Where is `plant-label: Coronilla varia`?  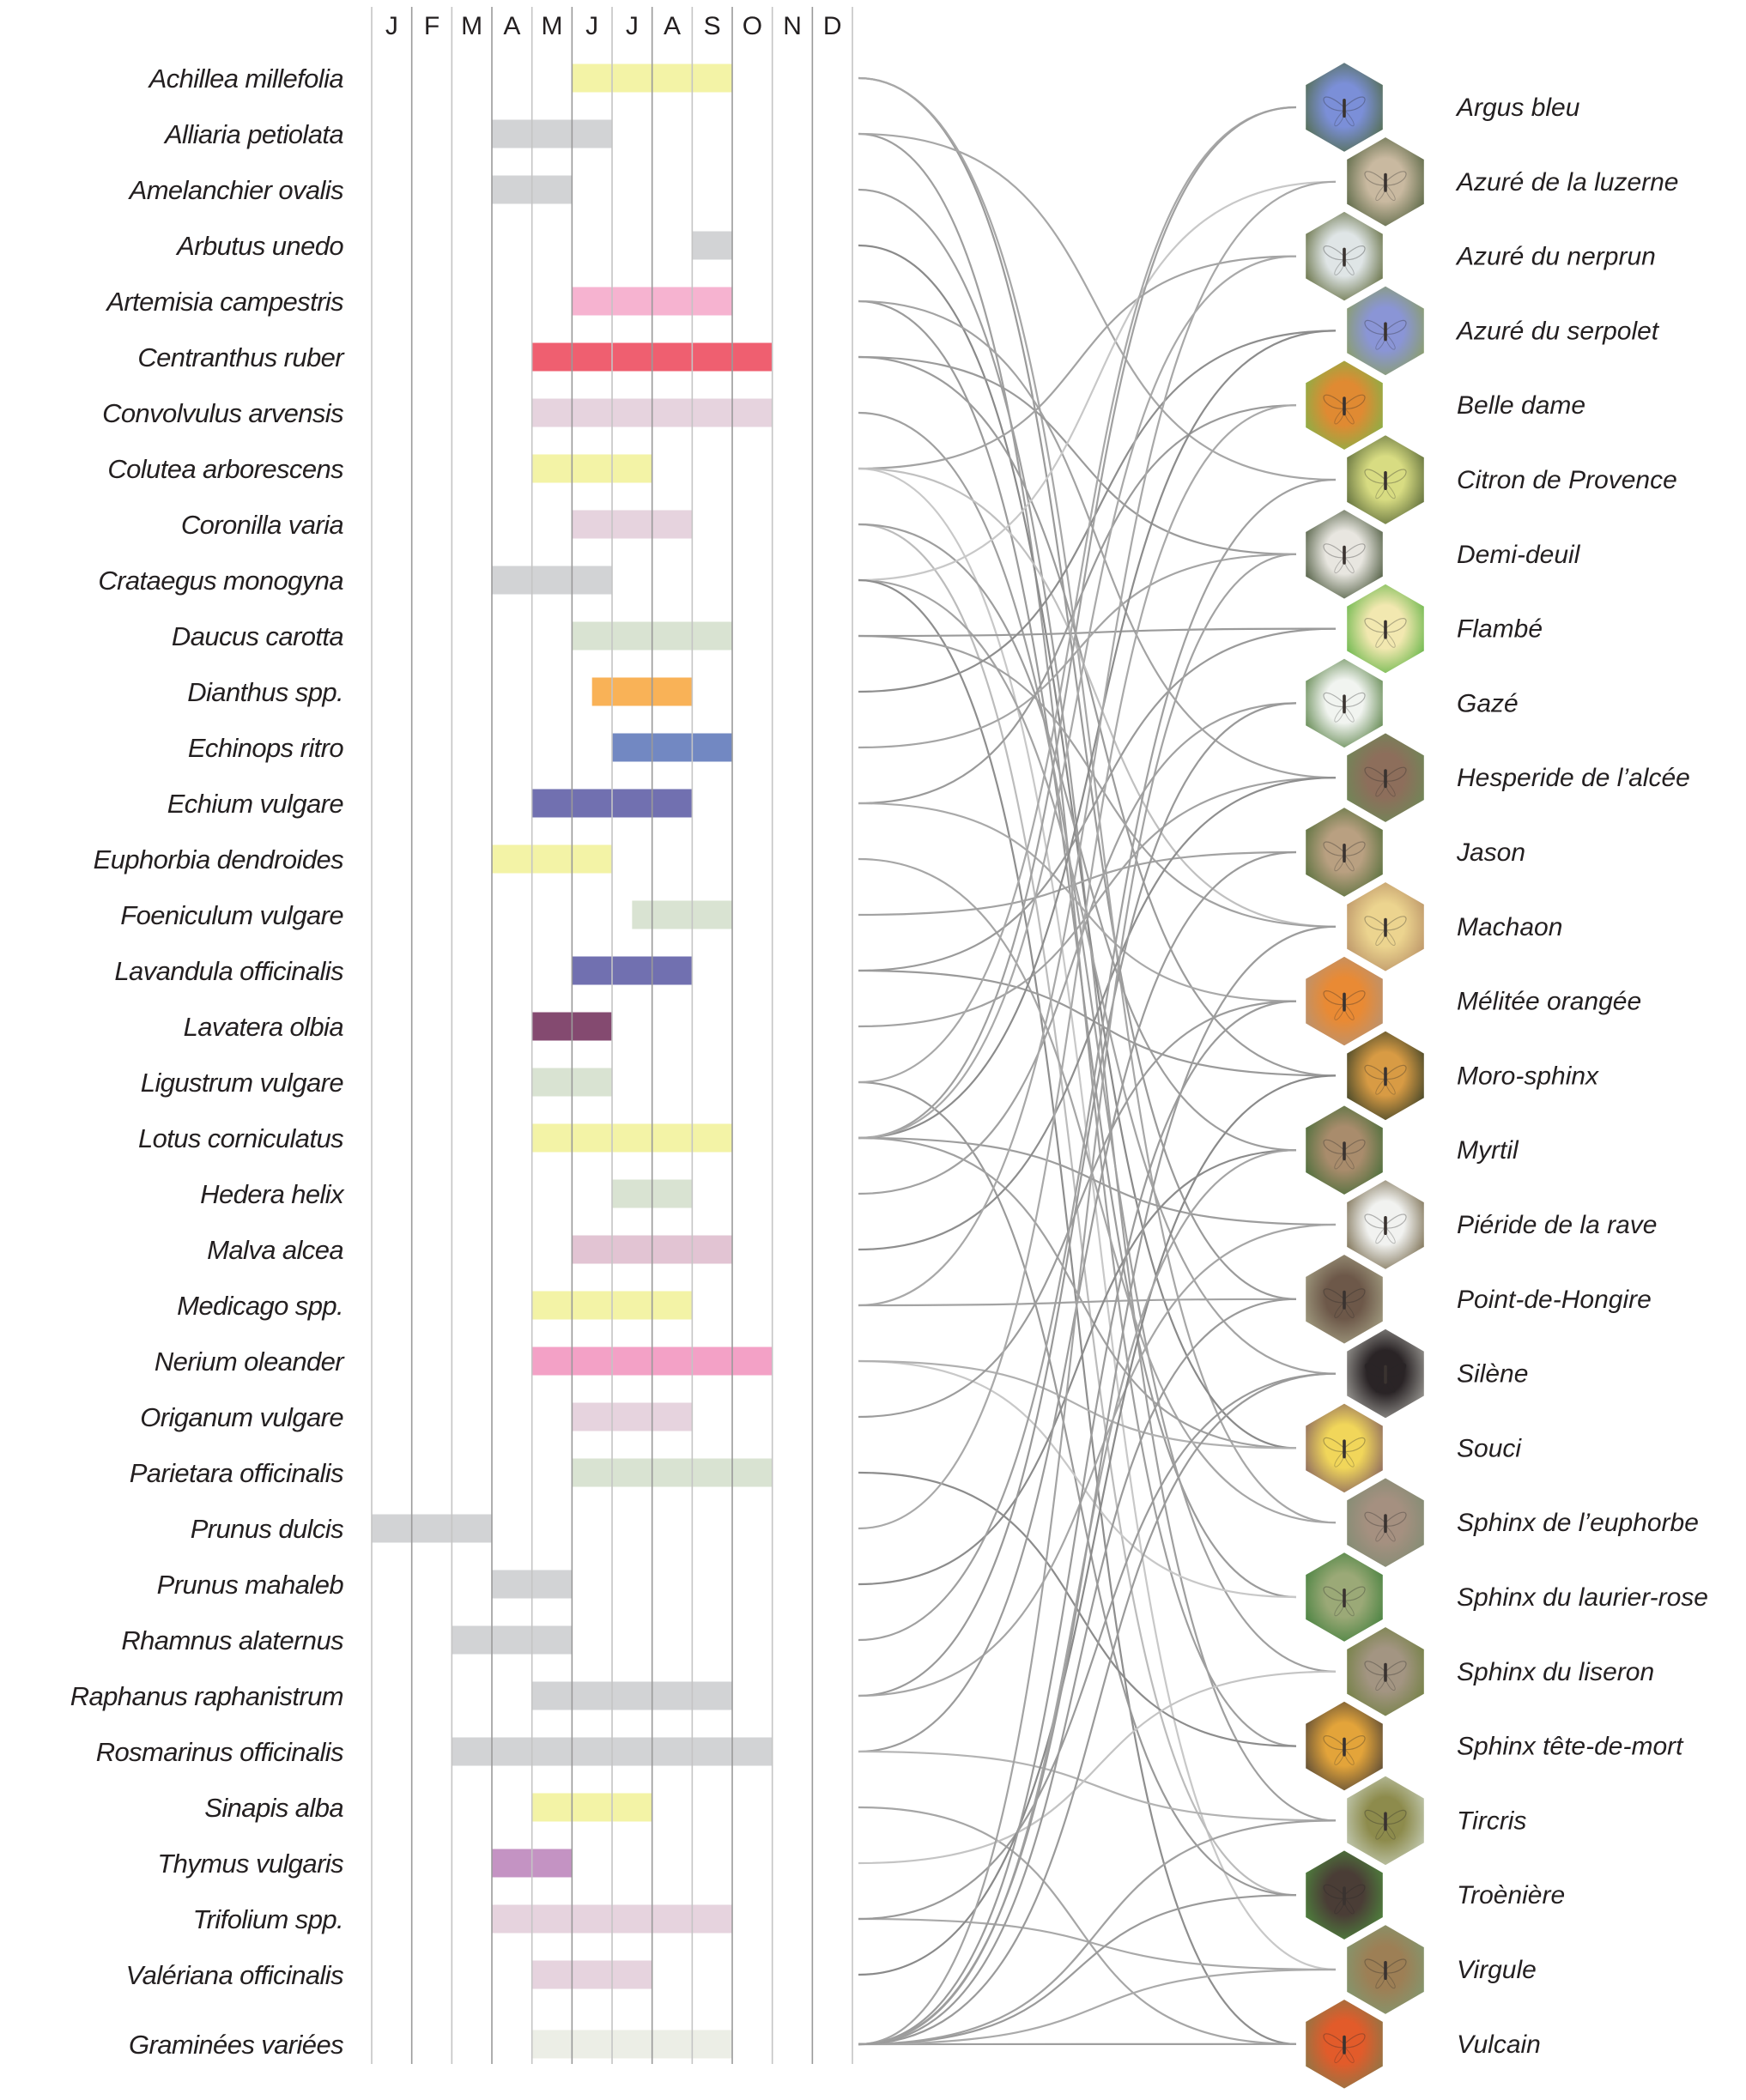
plant-label: Coronilla varia is located at coordinates (262, 525).